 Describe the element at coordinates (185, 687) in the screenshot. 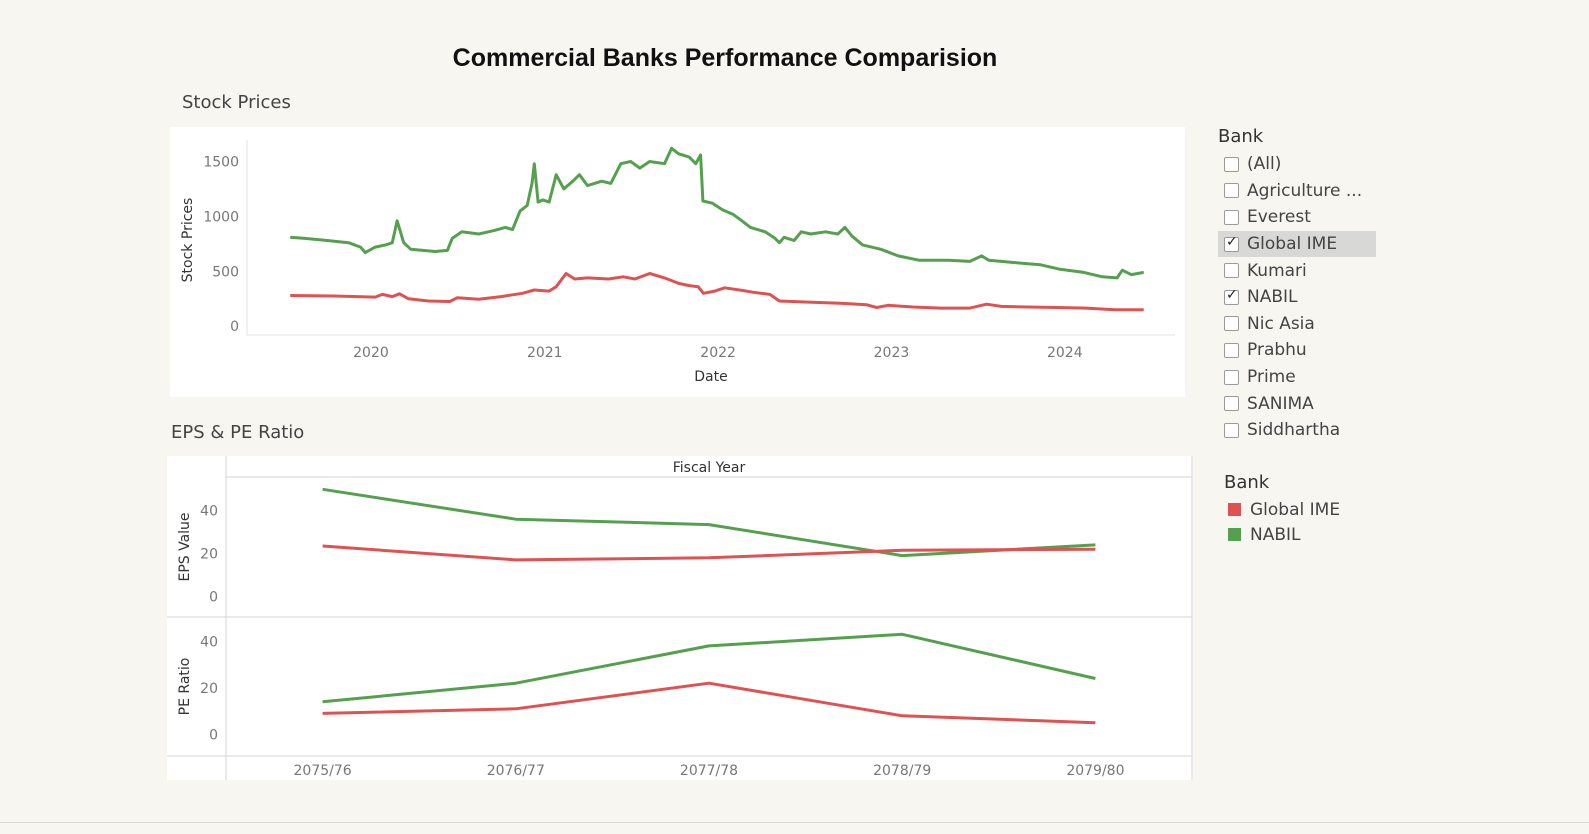

I see `y-axis-title: PE Ratio` at that location.